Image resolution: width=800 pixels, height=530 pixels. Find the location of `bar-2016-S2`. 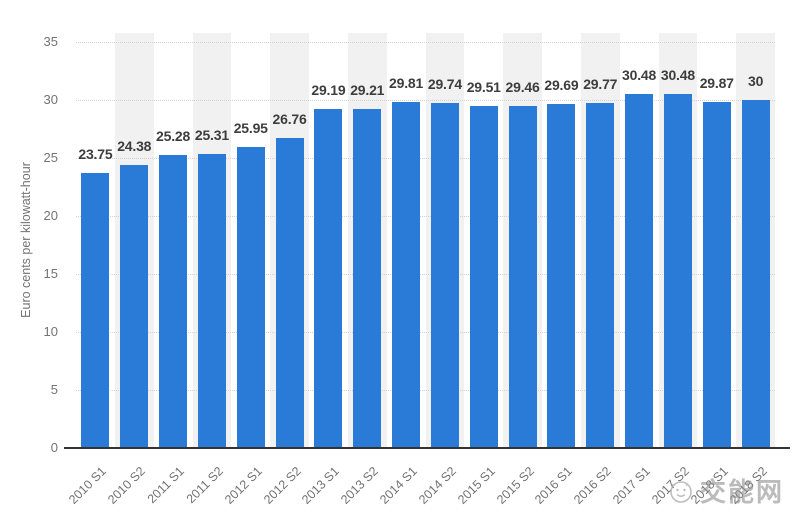

bar-2016-S2 is located at coordinates (600, 275).